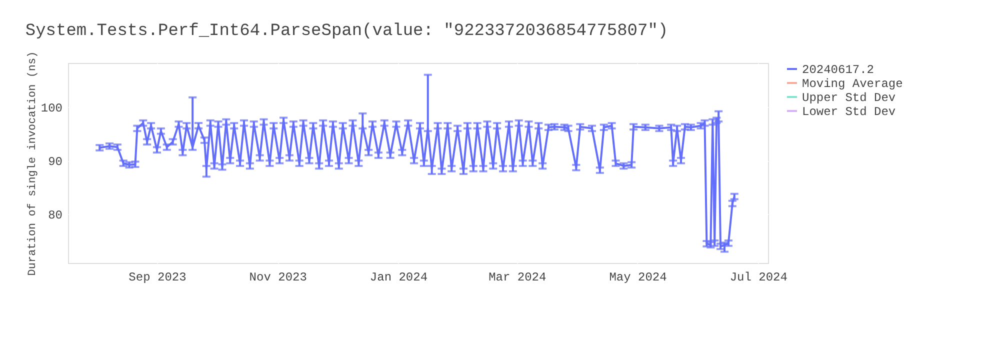 Image resolution: width=1000 pixels, height=350 pixels. What do you see at coordinates (55, 215) in the screenshot?
I see `y-tick-label: 80` at bounding box center [55, 215].